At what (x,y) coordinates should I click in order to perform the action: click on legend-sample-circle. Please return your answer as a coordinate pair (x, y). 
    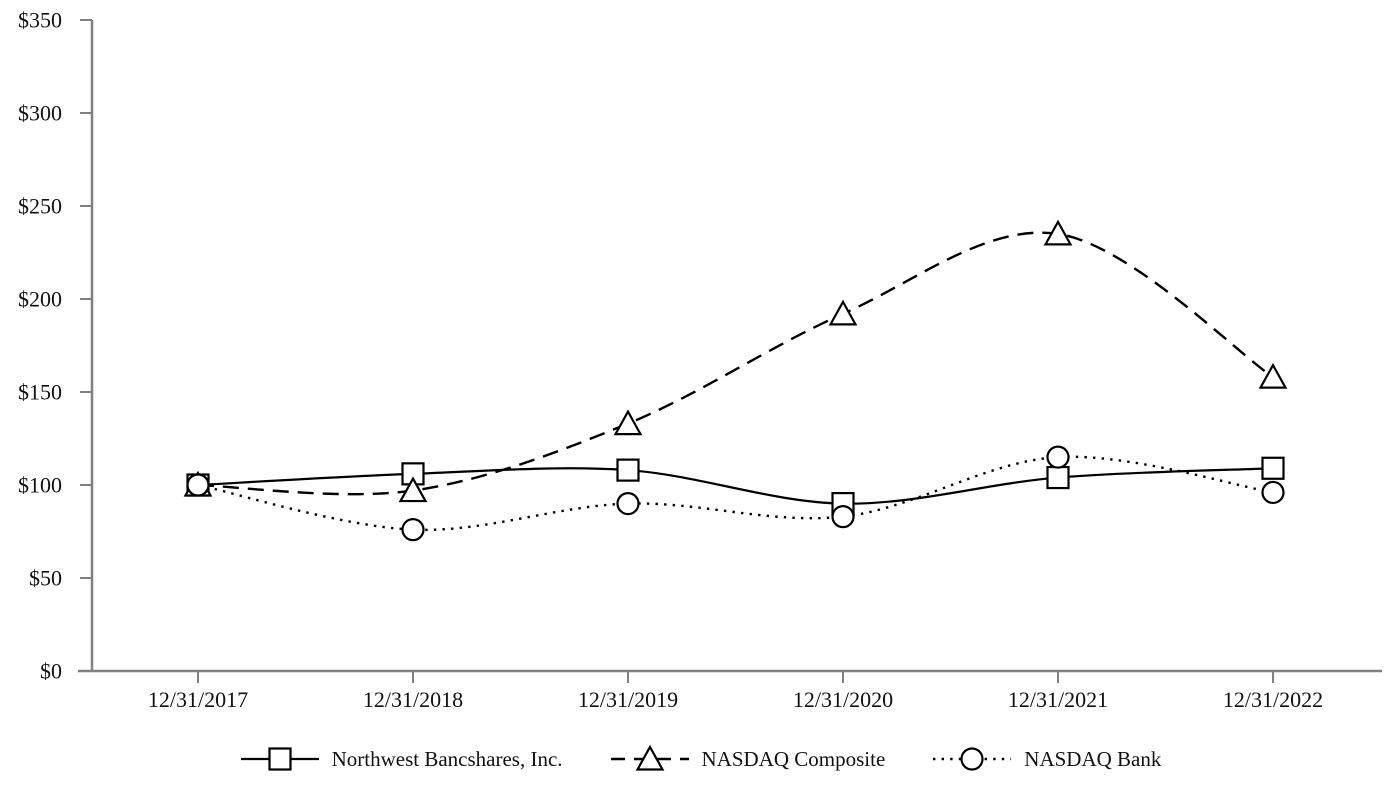
    Looking at the image, I should click on (972, 759).